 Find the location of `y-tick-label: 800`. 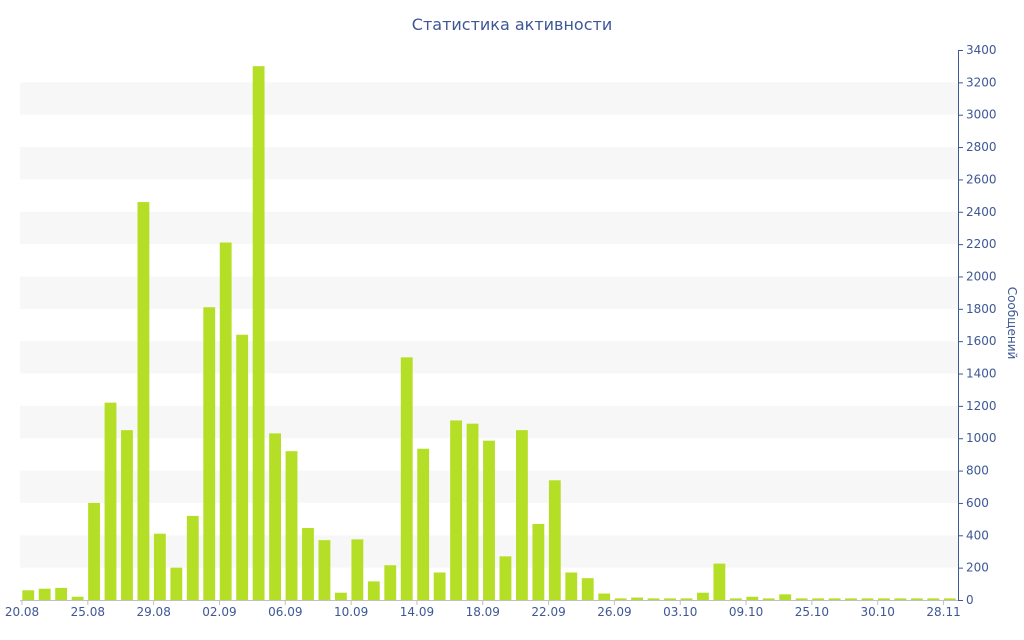

y-tick-label: 800 is located at coordinates (977, 471).